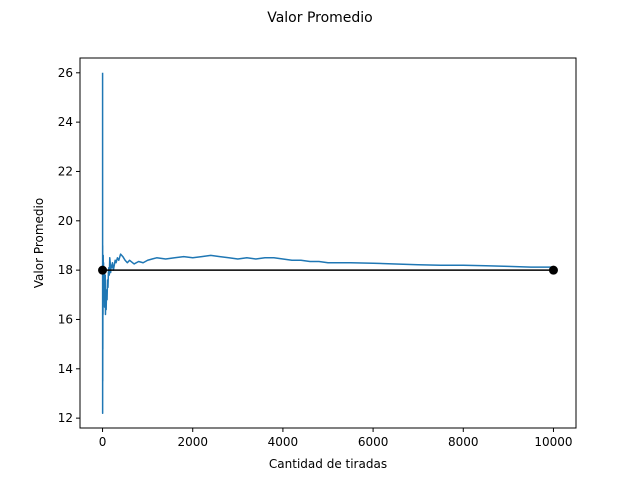 The width and height of the screenshot is (640, 480). Describe the element at coordinates (39, 243) in the screenshot. I see `y-axis-label: Valor Promedio` at that location.